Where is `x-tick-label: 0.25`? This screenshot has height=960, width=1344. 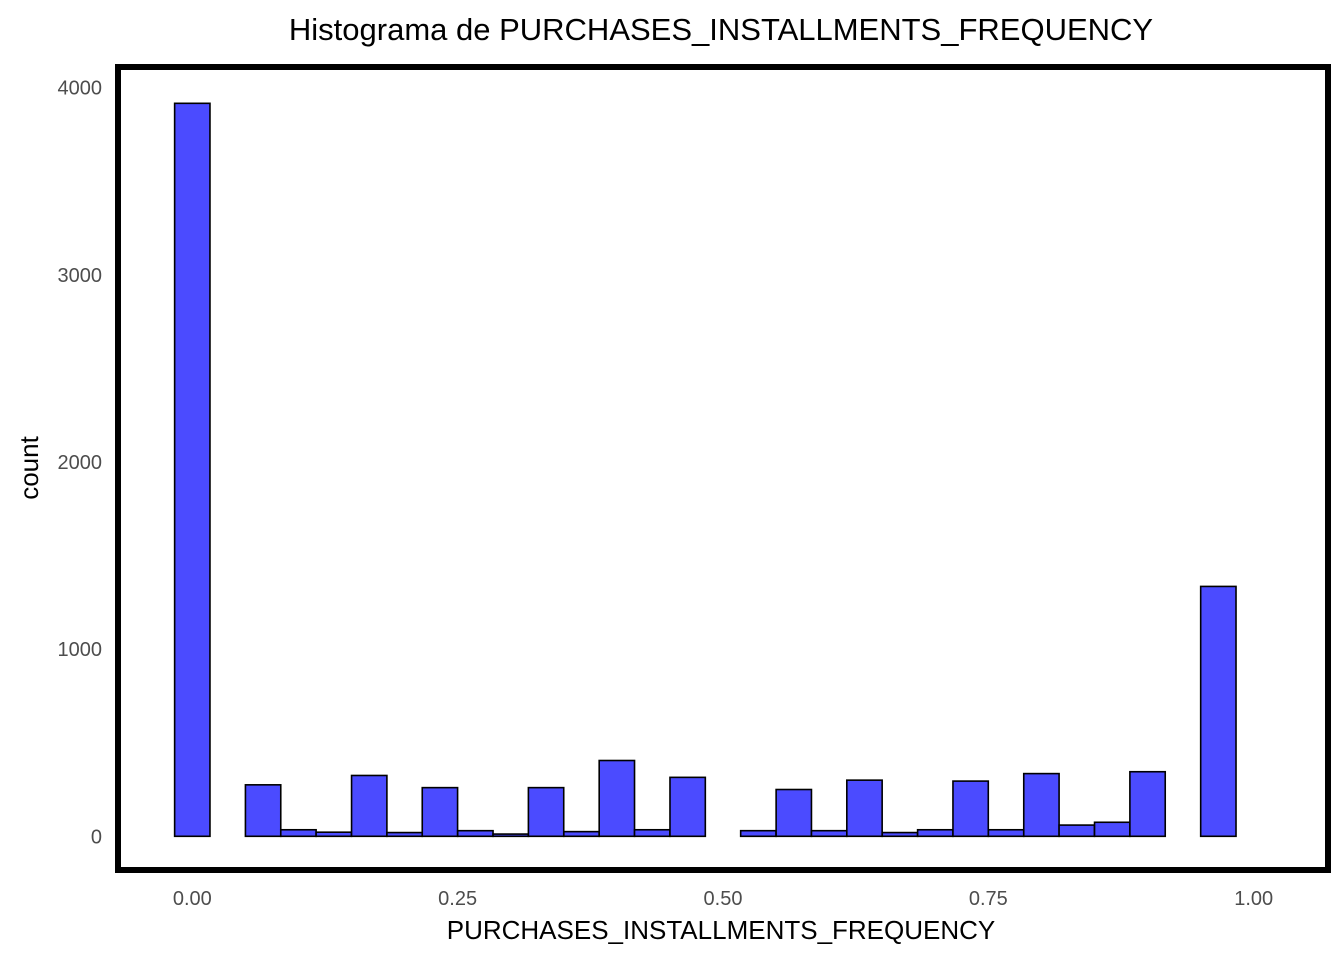
x-tick-label: 0.25 is located at coordinates (457, 899).